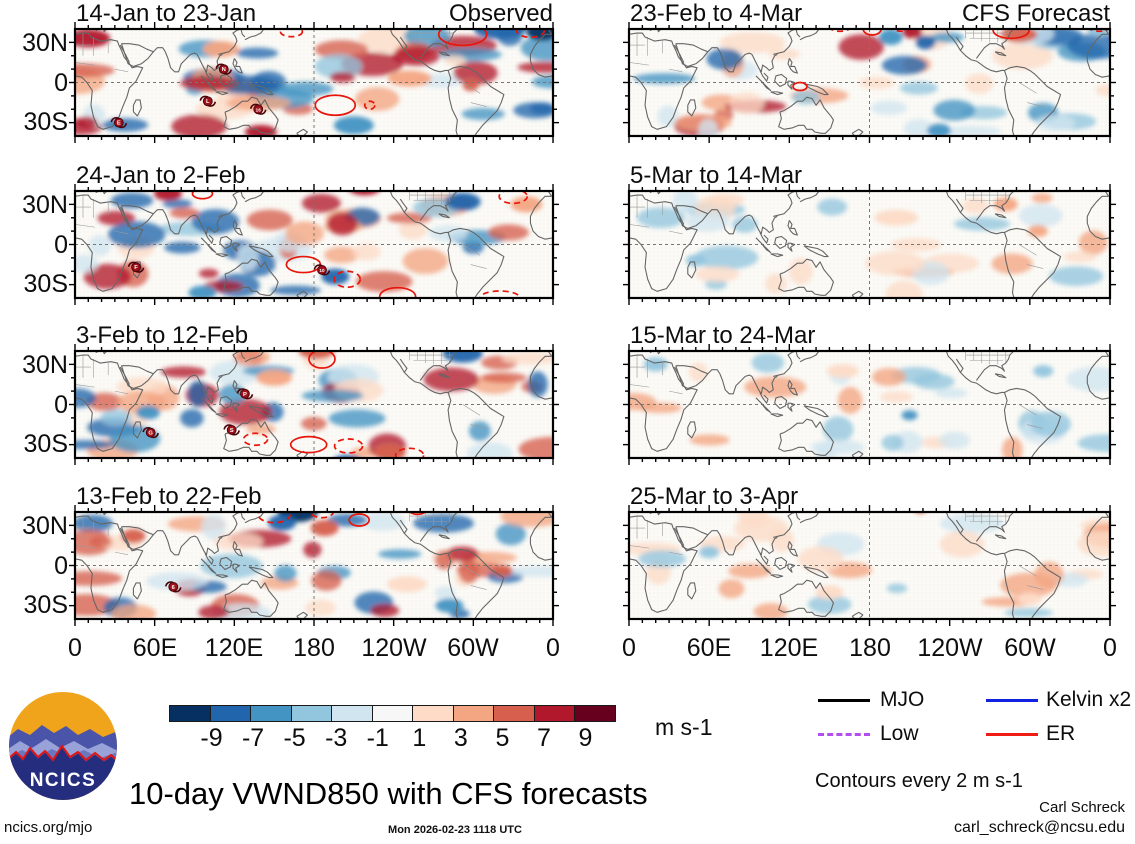 The width and height of the screenshot is (1135, 844). Describe the element at coordinates (844, 700) in the screenshot. I see `legend-line-mjo` at that location.